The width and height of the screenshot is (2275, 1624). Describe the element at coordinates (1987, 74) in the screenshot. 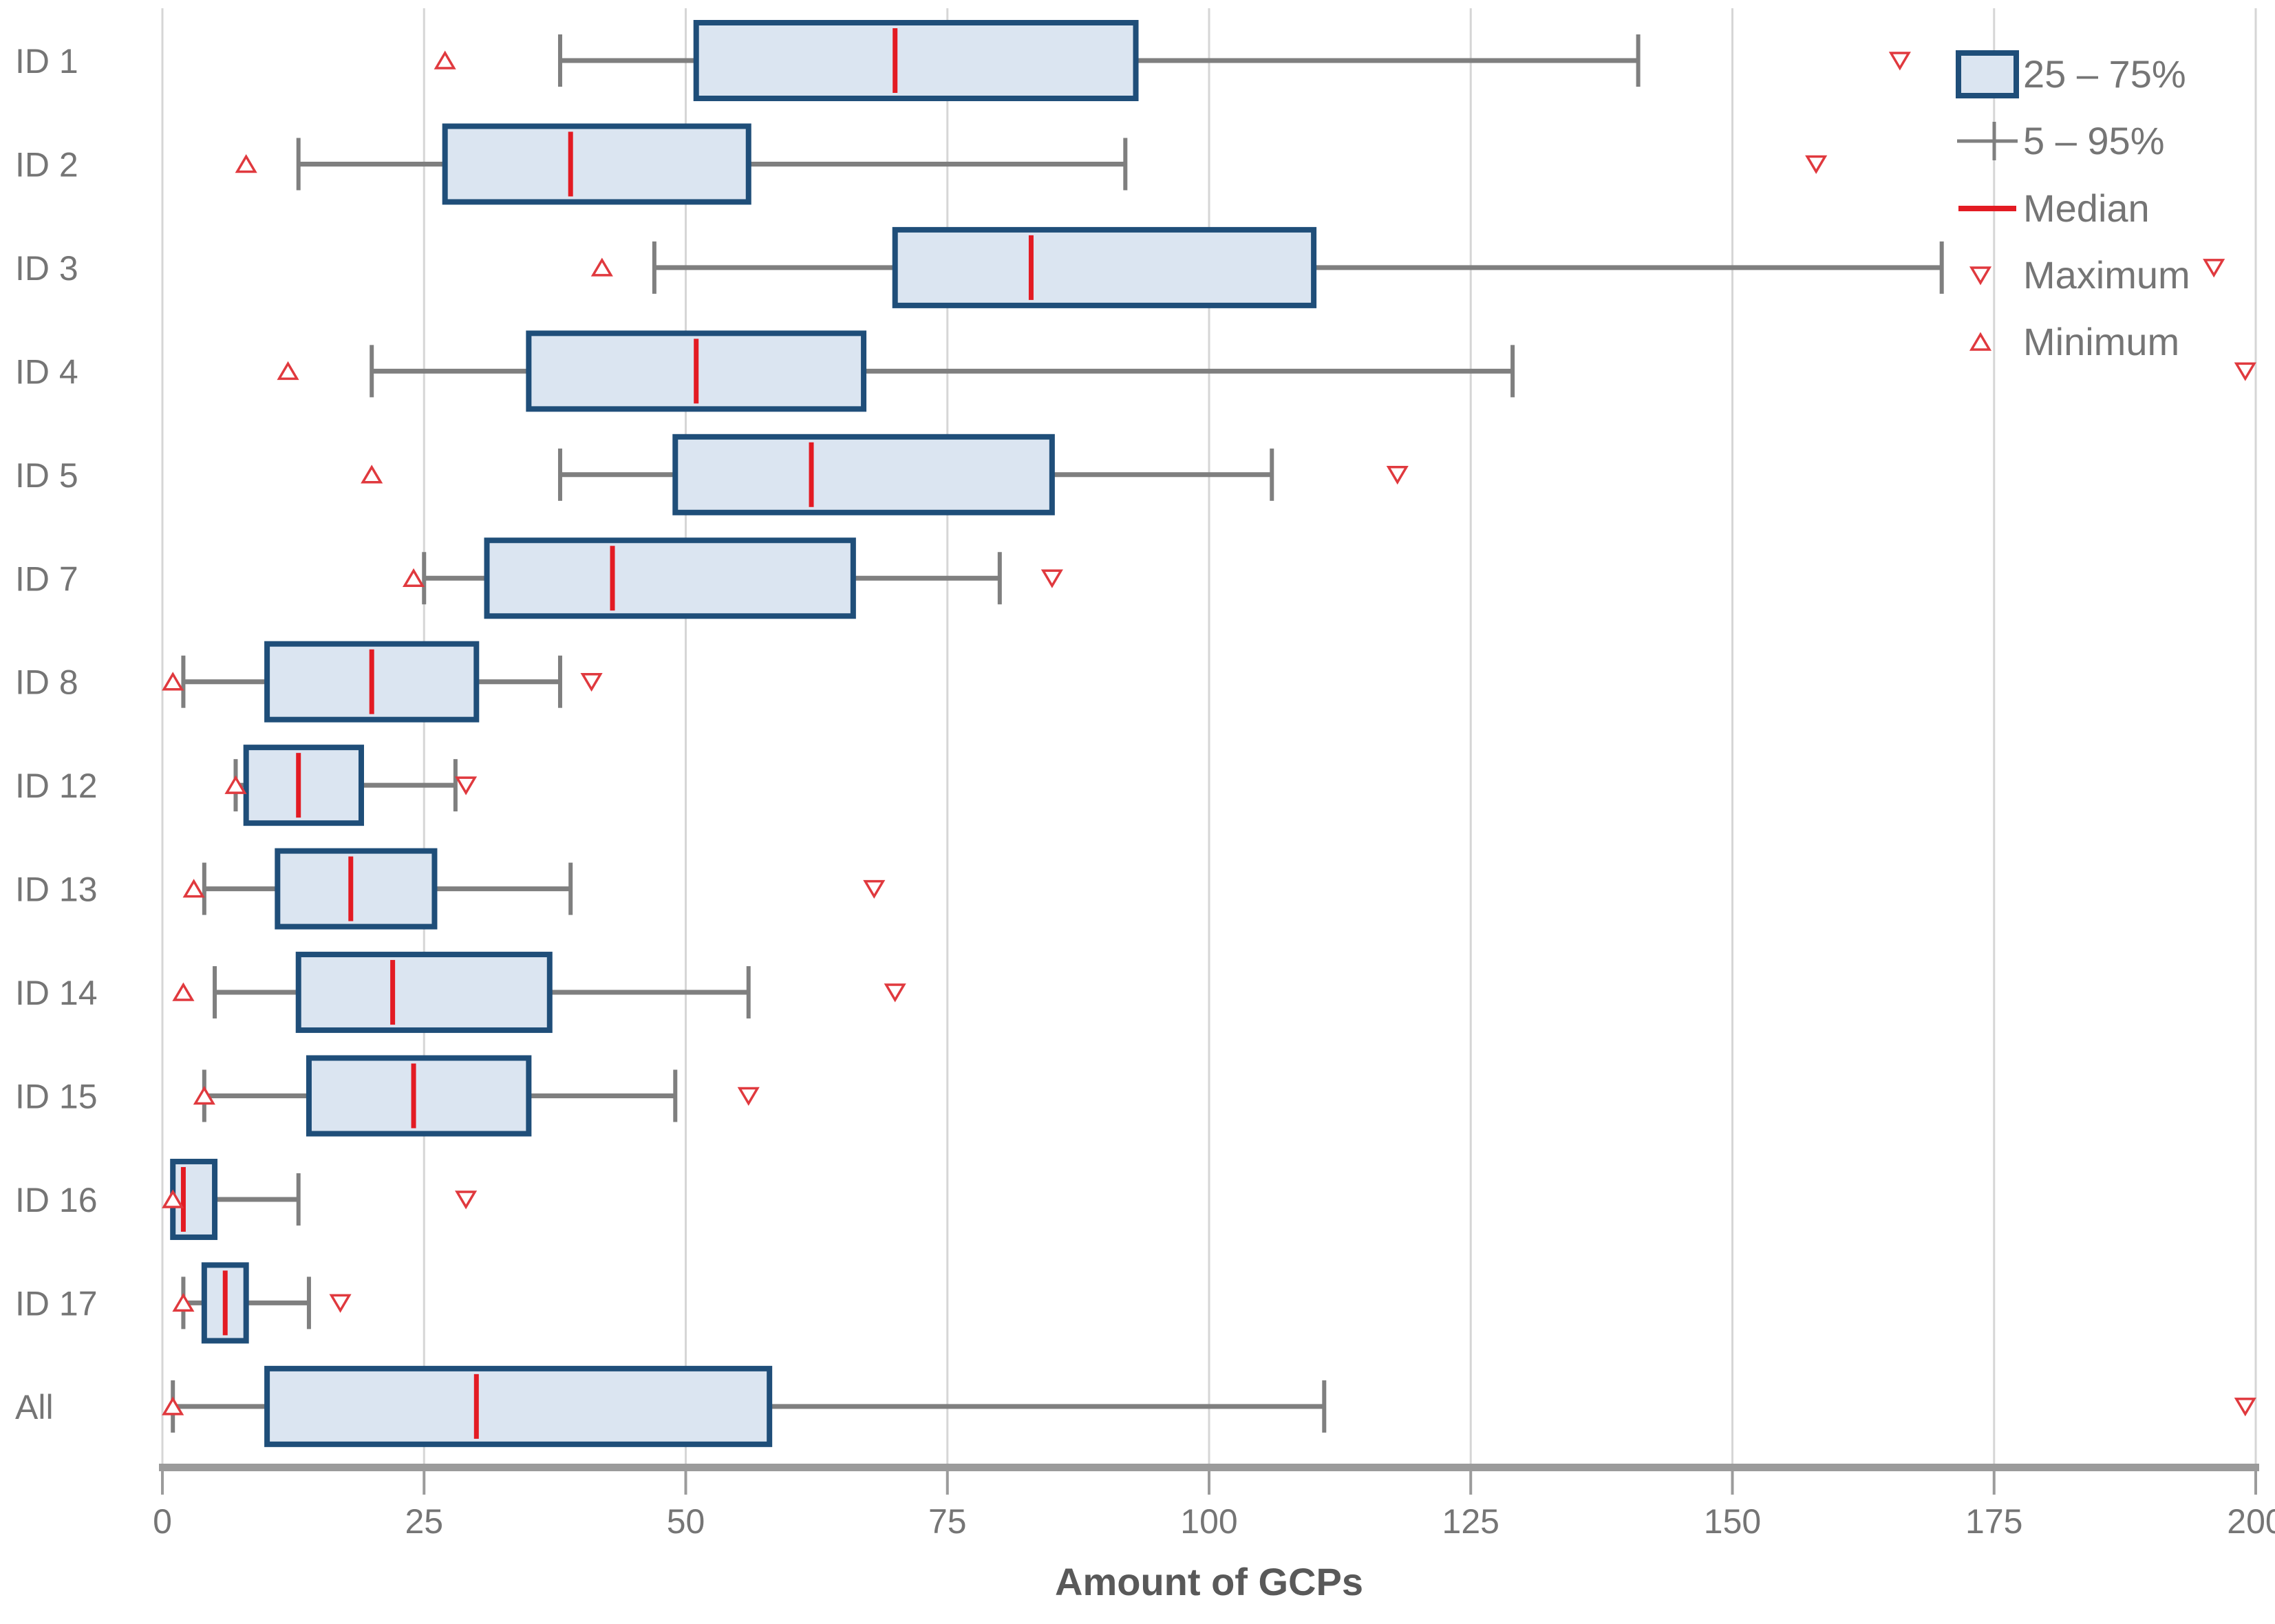

I see `legend-iqr-box-icon` at that location.